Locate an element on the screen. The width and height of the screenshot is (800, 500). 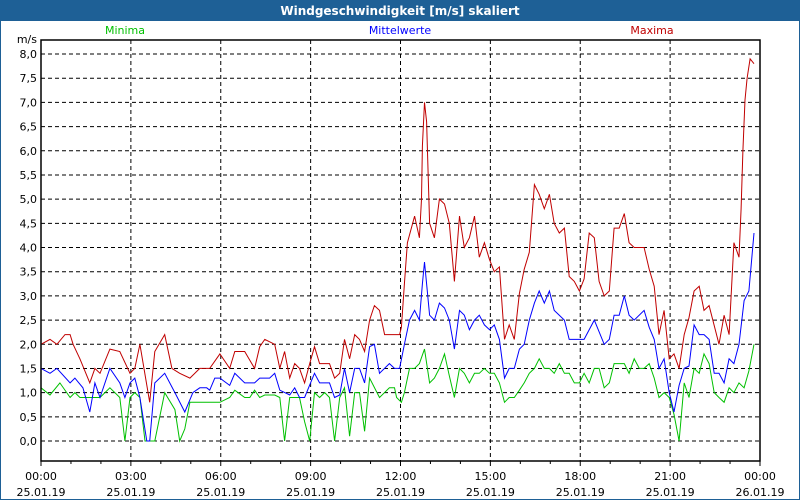
x-tick-time: 12:00 is located at coordinates (401, 476).